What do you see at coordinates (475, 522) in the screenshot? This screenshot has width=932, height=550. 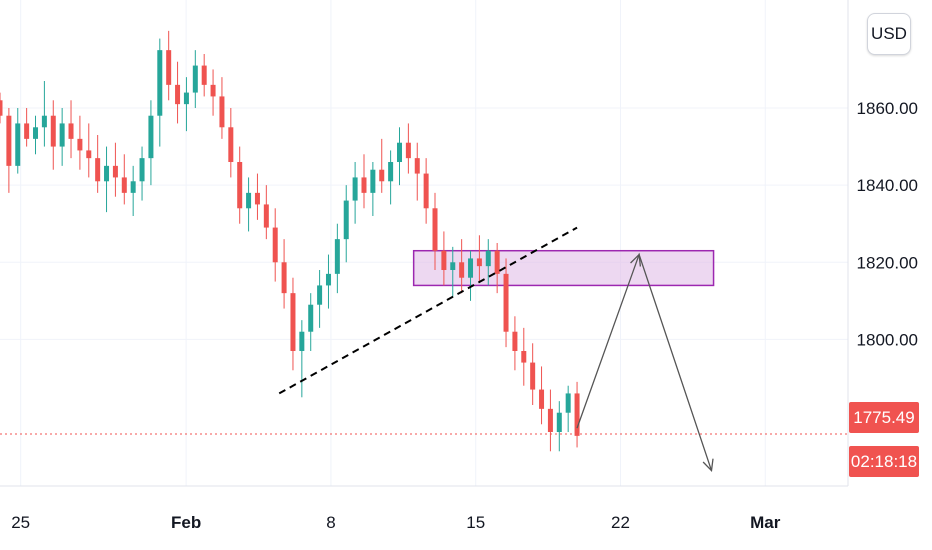 I see `x-tick-label: 15` at bounding box center [475, 522].